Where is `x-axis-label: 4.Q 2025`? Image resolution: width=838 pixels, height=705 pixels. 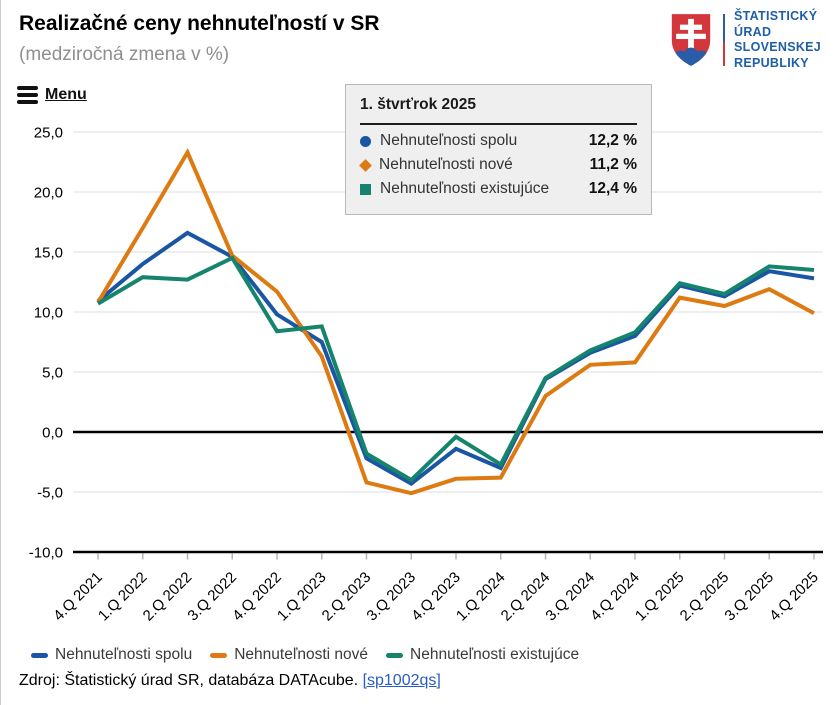
x-axis-label: 4.Q 2025 is located at coordinates (794, 597).